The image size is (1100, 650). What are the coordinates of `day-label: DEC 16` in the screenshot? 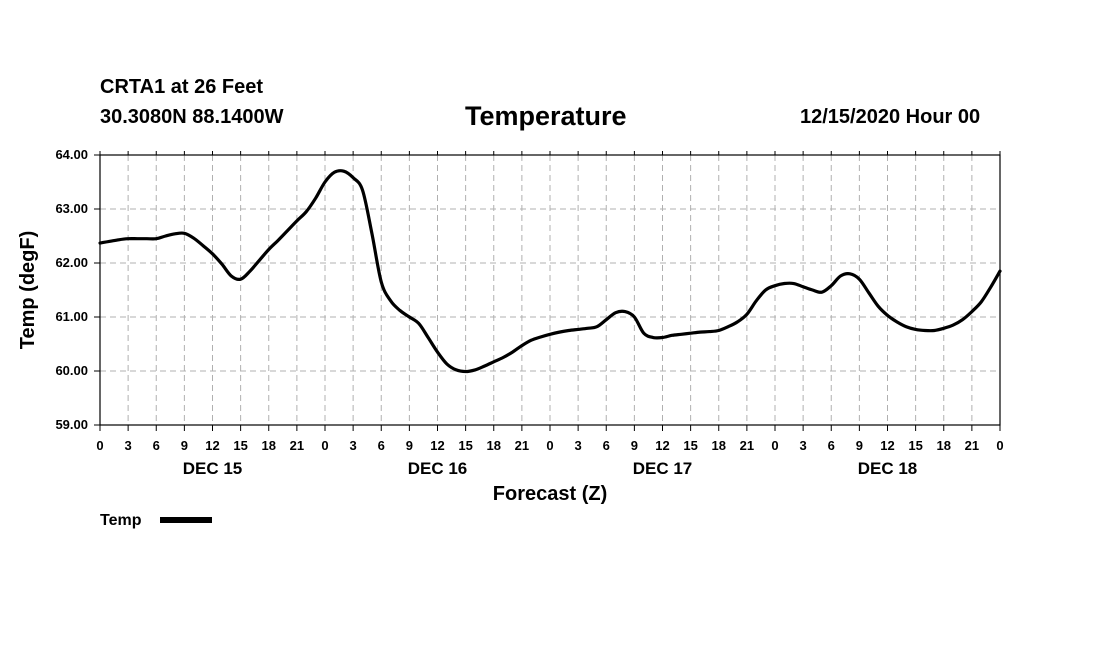 It's located at (438, 468).